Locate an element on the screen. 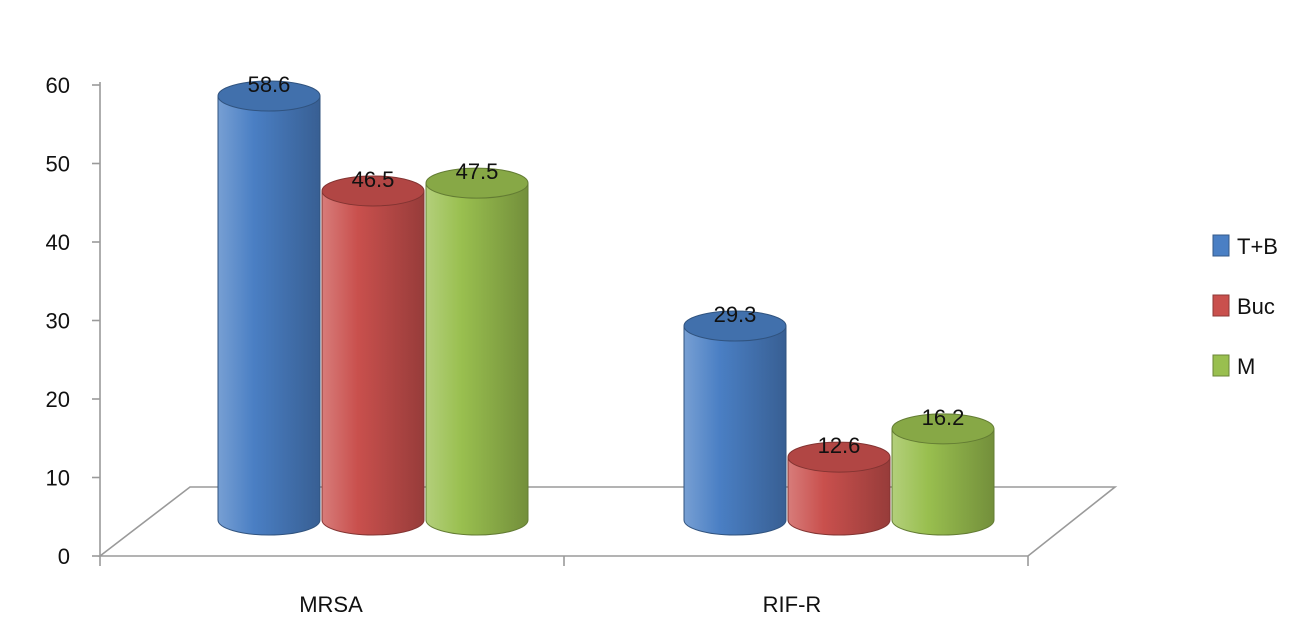  y-tick-label: 50 is located at coordinates (58, 164).